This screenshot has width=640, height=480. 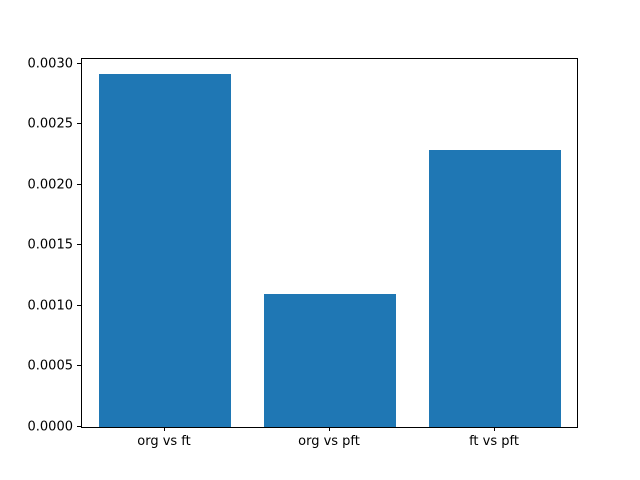 What do you see at coordinates (495, 288) in the screenshot?
I see `bar-ft-vs-pft` at bounding box center [495, 288].